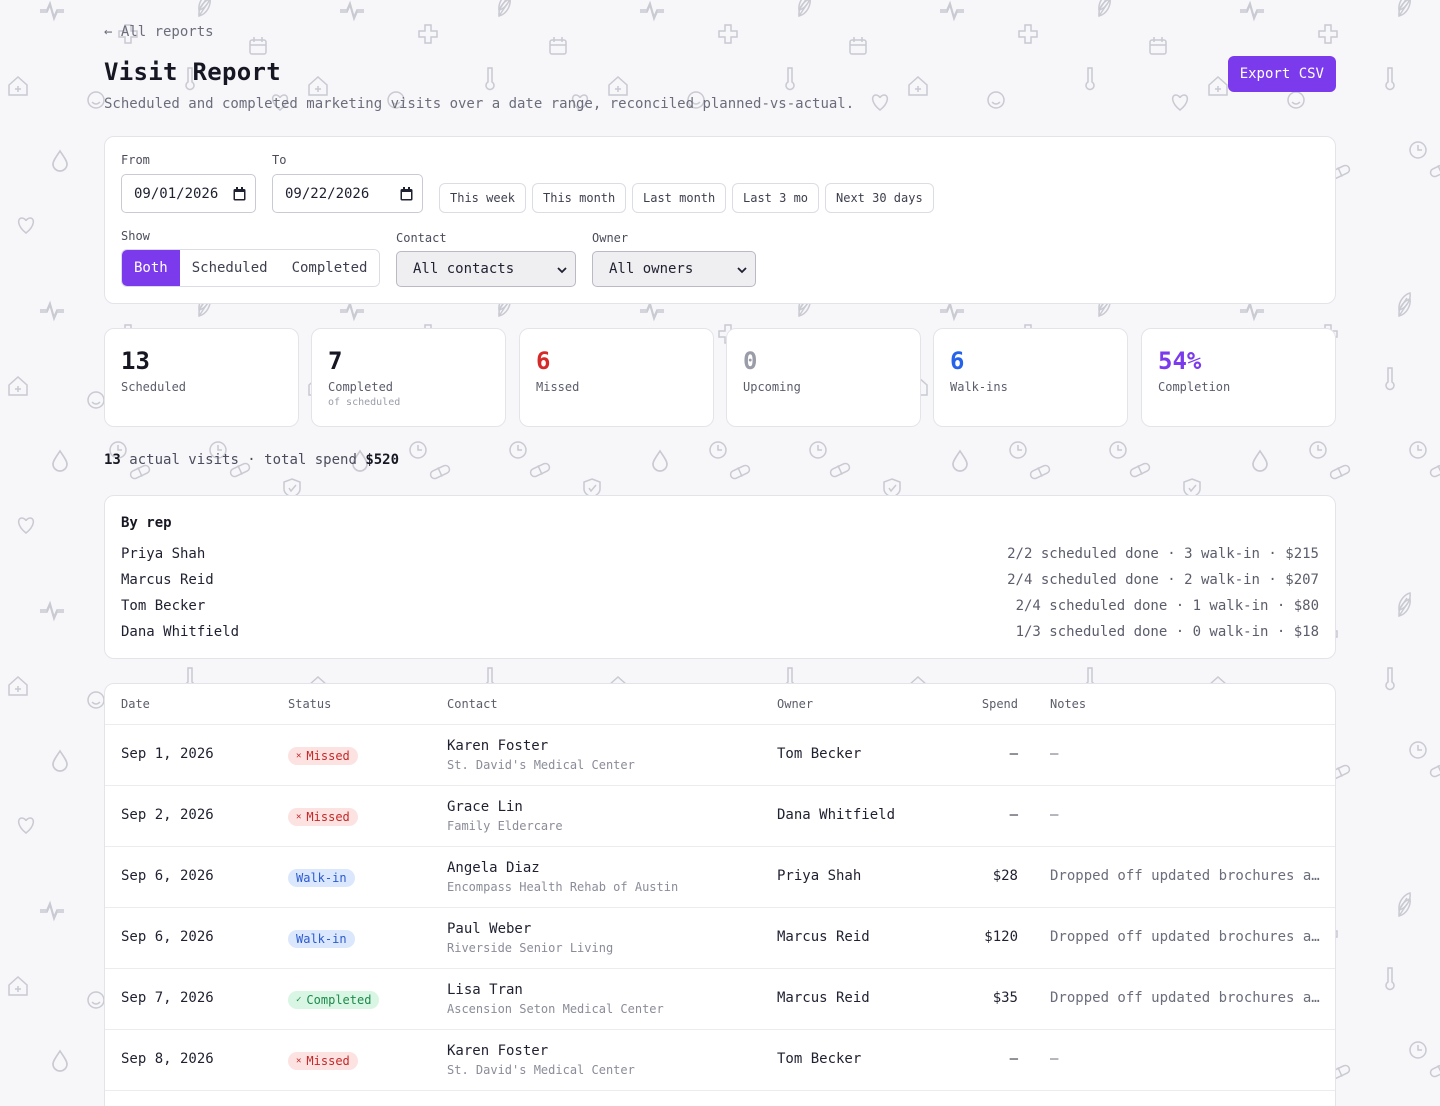 The image size is (1440, 1106). What do you see at coordinates (618, 85) in the screenshot?
I see `decorative-house-icon` at bounding box center [618, 85].